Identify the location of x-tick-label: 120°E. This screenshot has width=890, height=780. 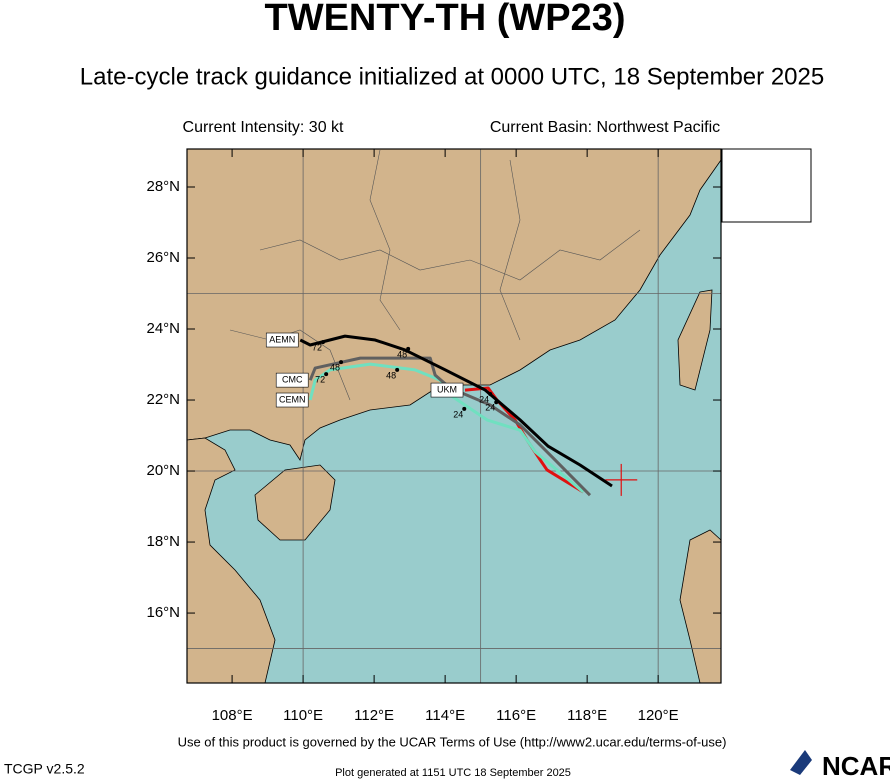
(658, 715).